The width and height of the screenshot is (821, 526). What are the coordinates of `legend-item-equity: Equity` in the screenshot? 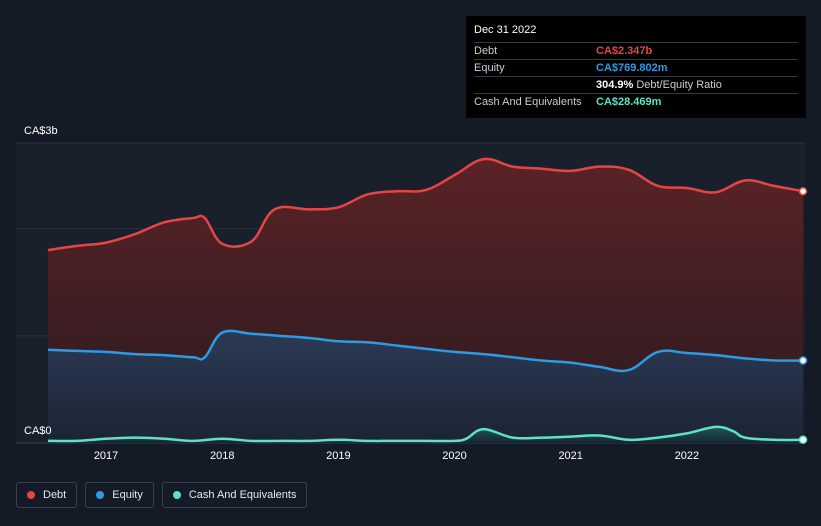 It's located at (119, 495).